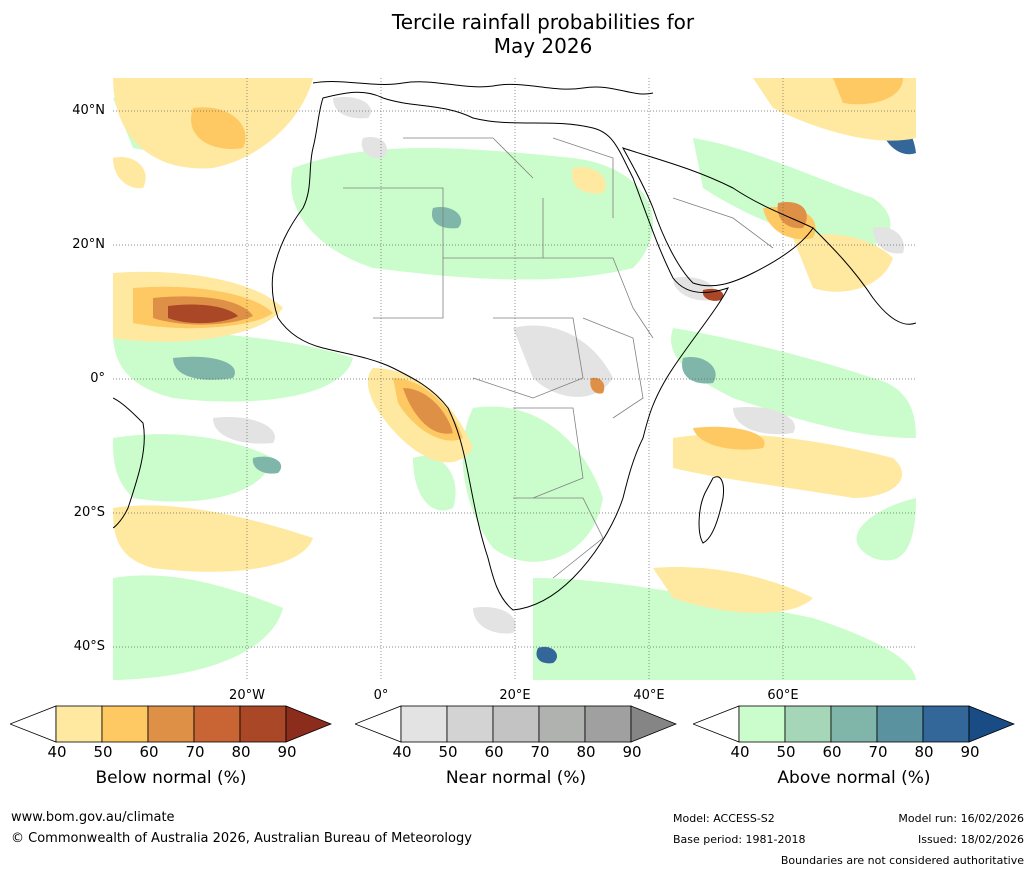 This screenshot has height=873, width=1035. Describe the element at coordinates (103, 752) in the screenshot. I see `tick-below-50: 50` at that location.